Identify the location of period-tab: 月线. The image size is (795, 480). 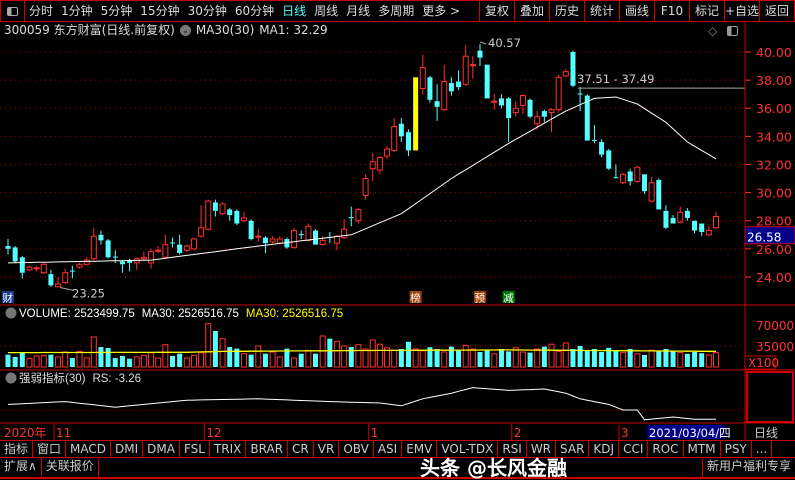
(358, 11).